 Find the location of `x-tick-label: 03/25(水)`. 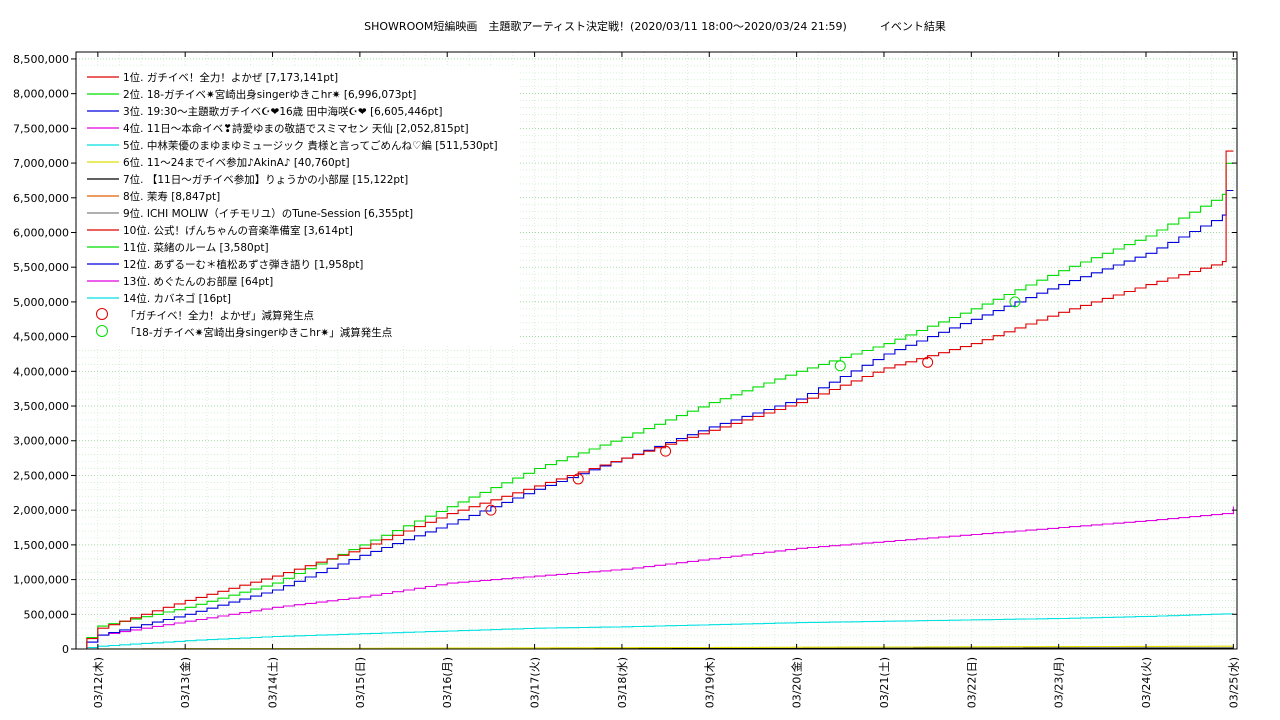

x-tick-label: 03/25(水) is located at coordinates (1233, 682).